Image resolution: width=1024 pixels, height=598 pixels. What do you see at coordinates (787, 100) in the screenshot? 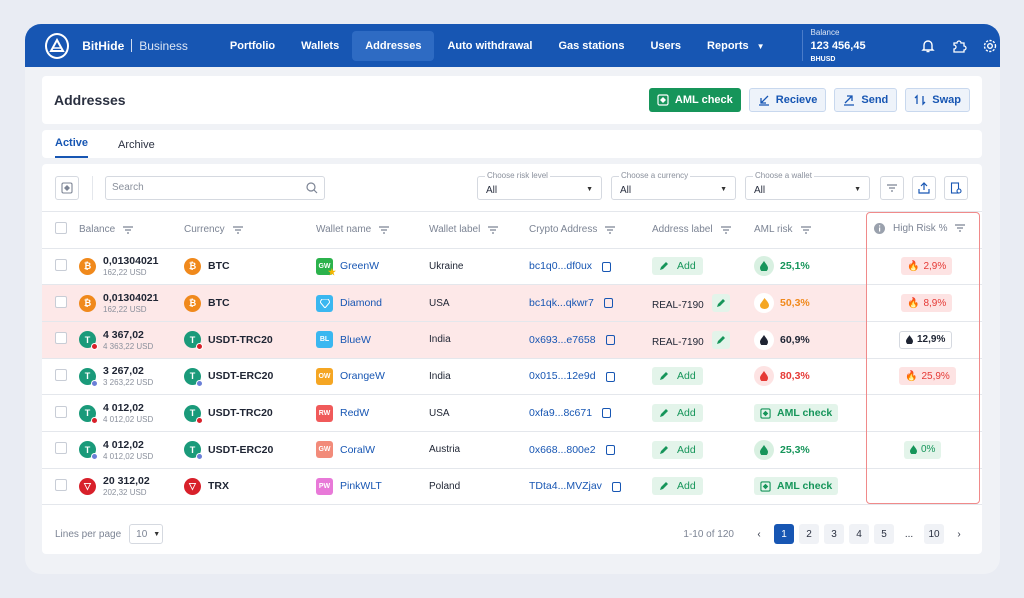
I see `receive-button: Recieve` at bounding box center [787, 100].